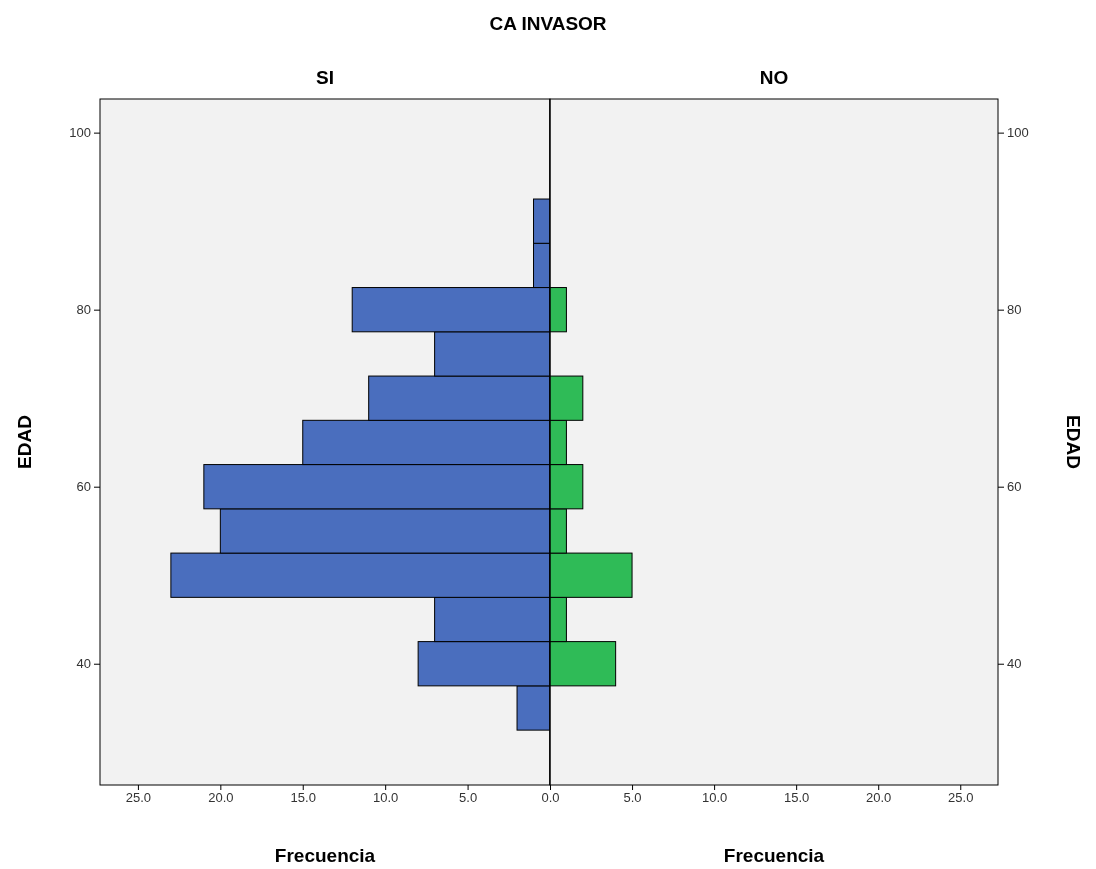  Describe the element at coordinates (325, 77) in the screenshot. I see `chart-subtitle: SI` at that location.